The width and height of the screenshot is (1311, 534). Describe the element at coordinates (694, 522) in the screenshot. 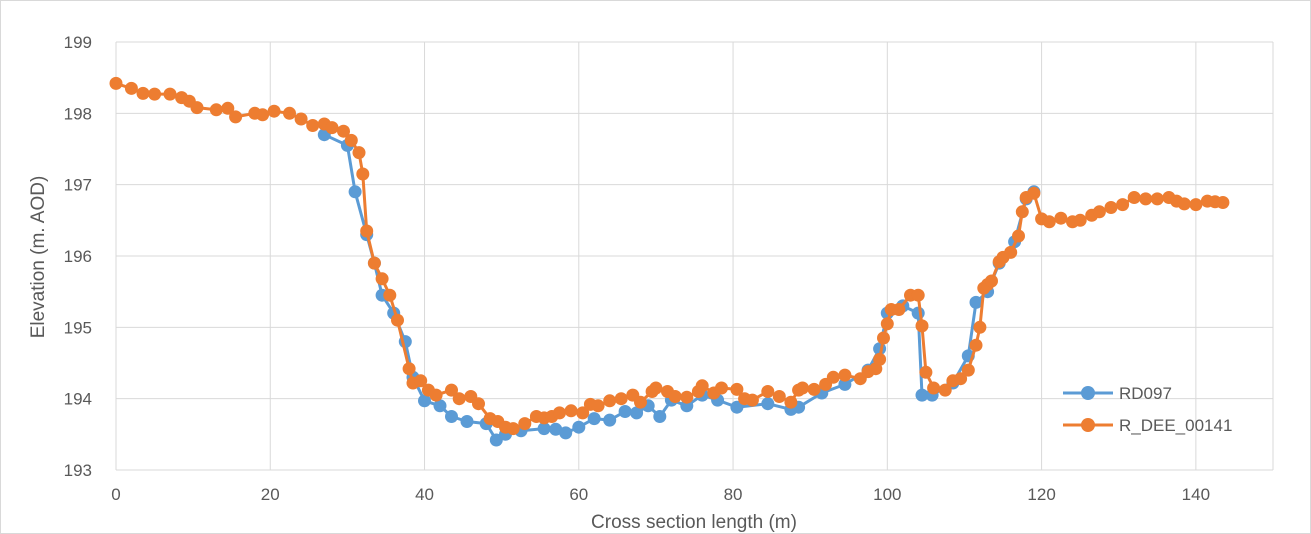

I see `x-axis-title: Cross section length (m)` at that location.